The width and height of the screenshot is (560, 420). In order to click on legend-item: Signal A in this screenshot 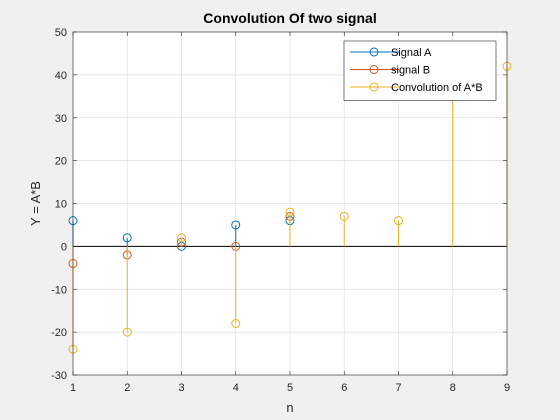, I will do `click(391, 53)`.